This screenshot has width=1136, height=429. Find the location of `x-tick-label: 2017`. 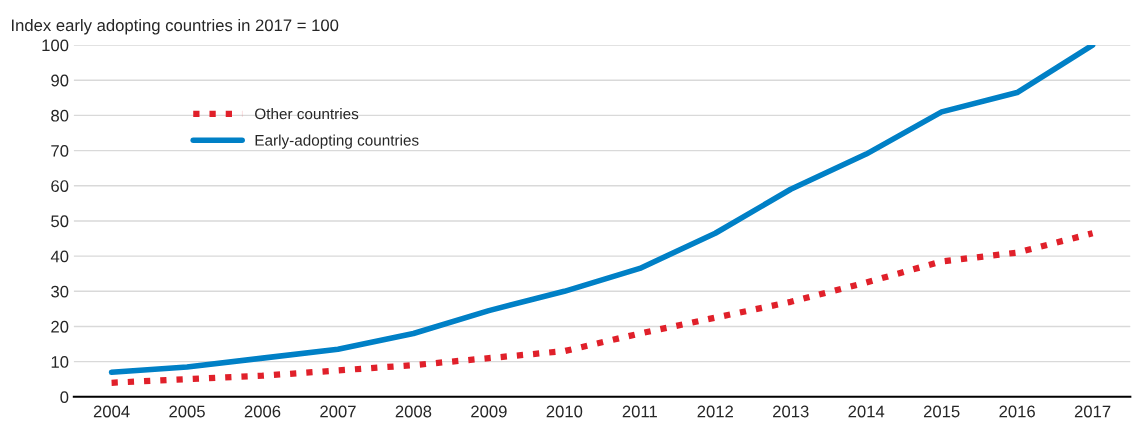

x-tick-label: 2017 is located at coordinates (1092, 411).